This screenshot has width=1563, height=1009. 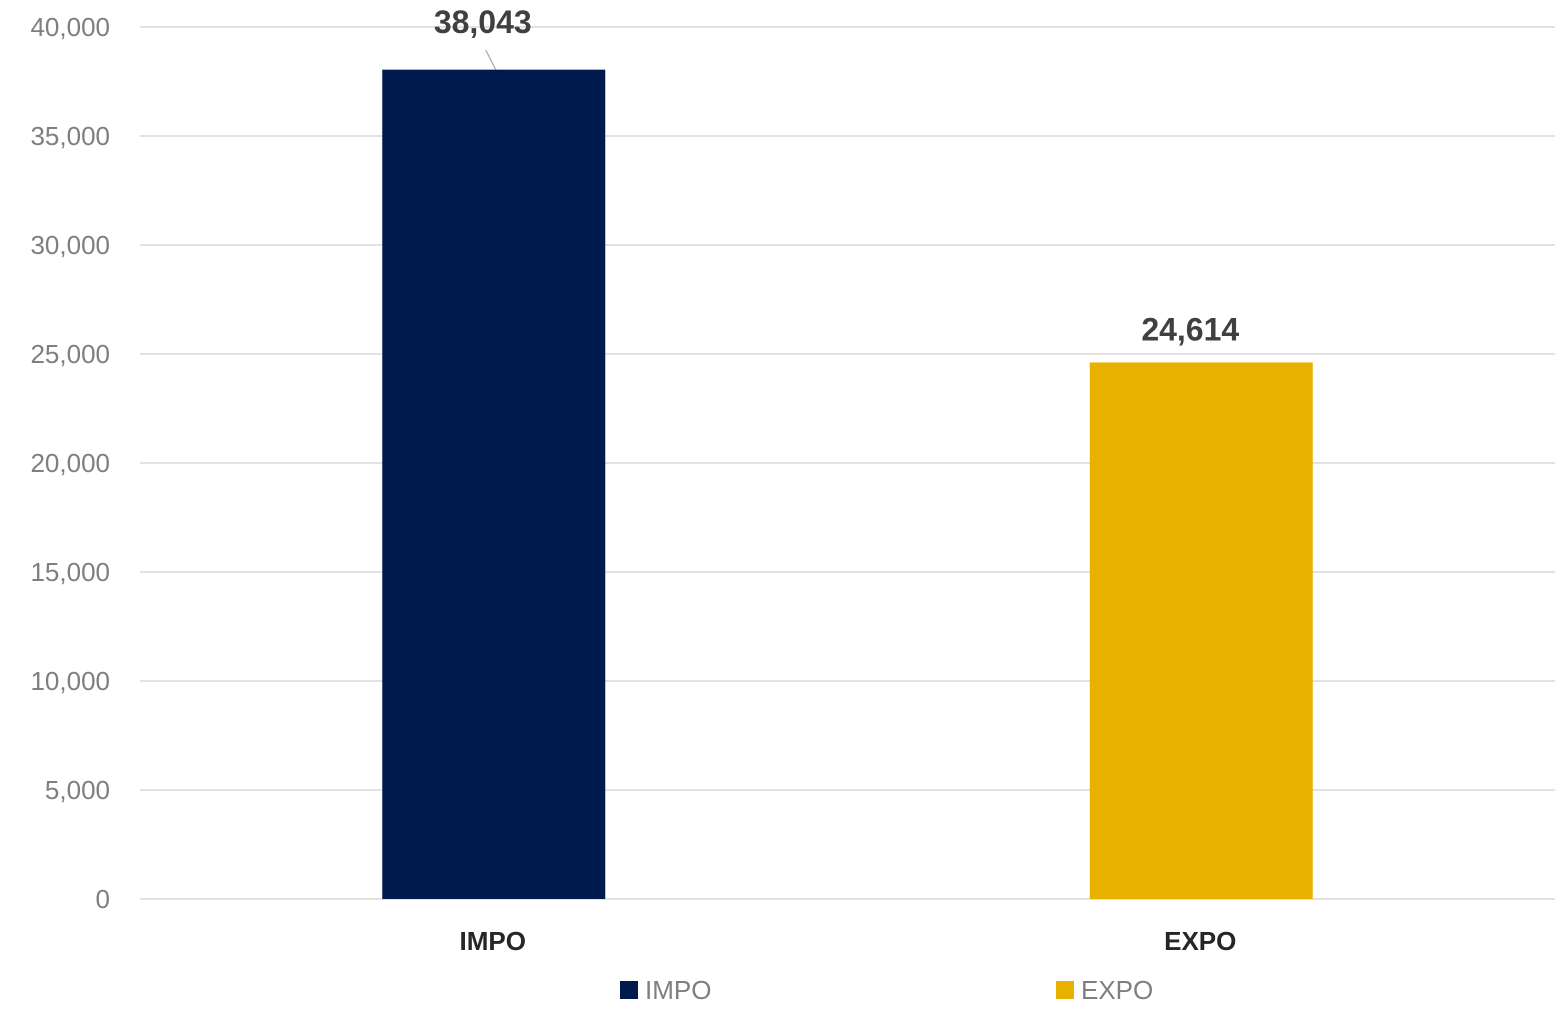 I want to click on y-tick-label: 10,000, so click(x=70, y=681).